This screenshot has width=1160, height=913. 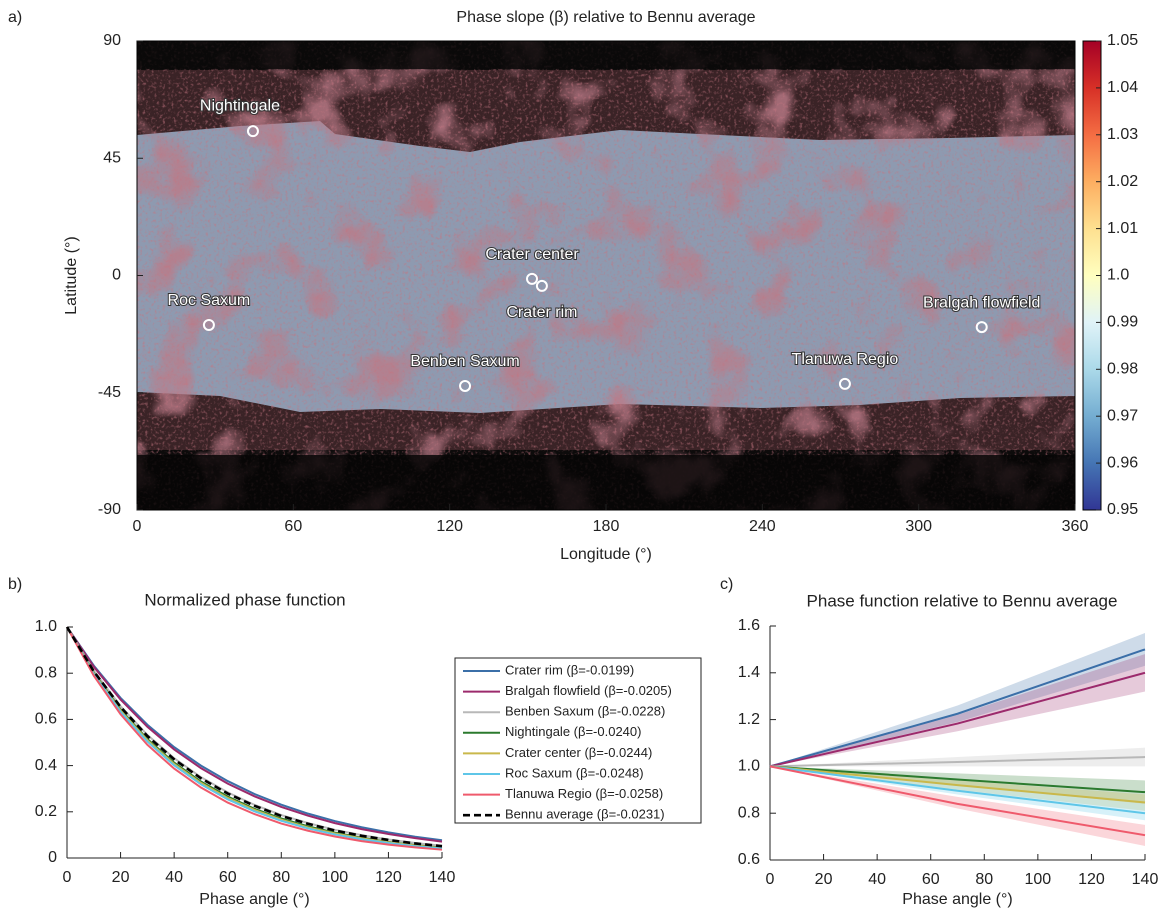 I want to click on legend-label: Benben Saxum (β=-0.0228), so click(x=585, y=711).